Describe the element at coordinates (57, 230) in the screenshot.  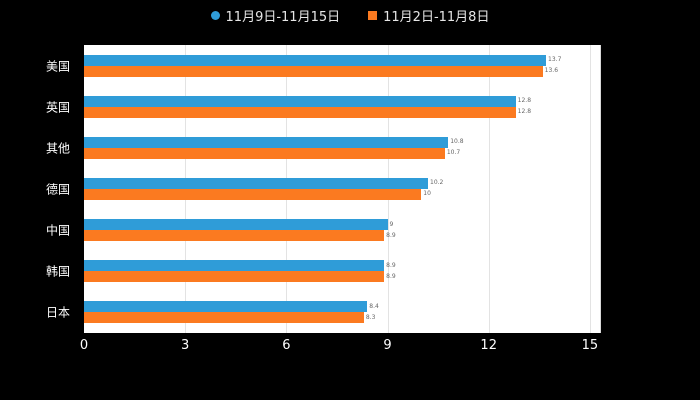
I see `y-axis-label-中国: 中国` at that location.